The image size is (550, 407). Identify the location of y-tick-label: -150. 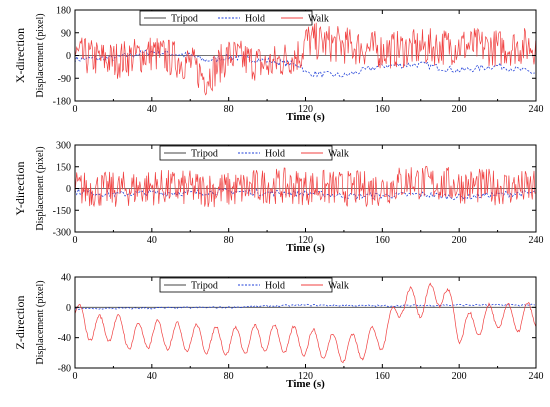
(62, 211).